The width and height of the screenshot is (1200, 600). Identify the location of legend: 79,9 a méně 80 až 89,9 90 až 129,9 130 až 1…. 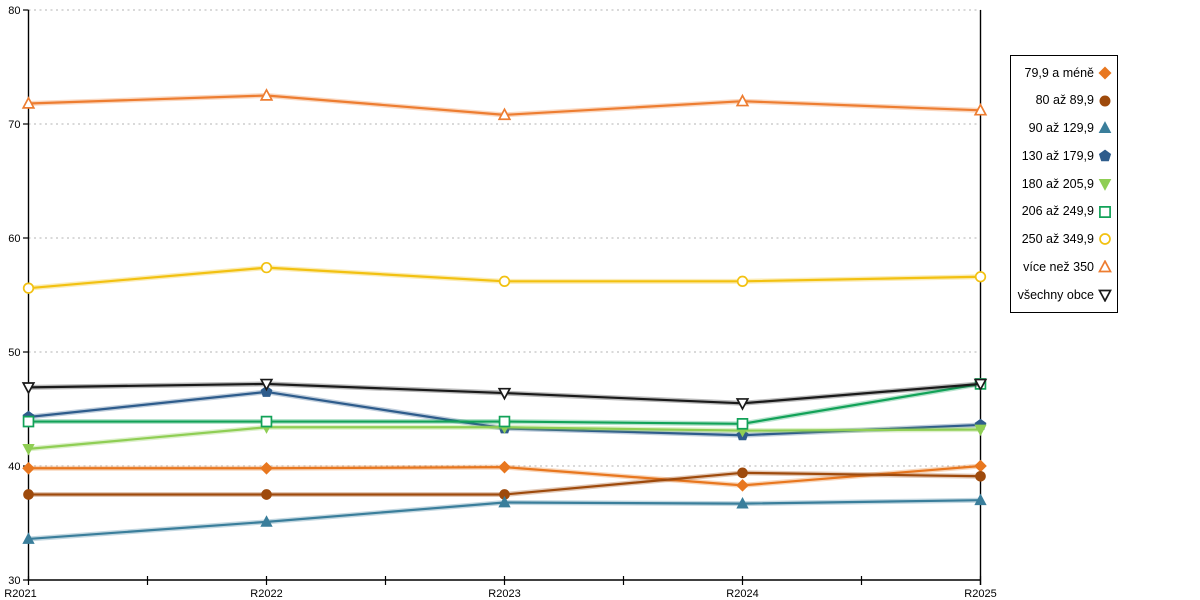
(1064, 184).